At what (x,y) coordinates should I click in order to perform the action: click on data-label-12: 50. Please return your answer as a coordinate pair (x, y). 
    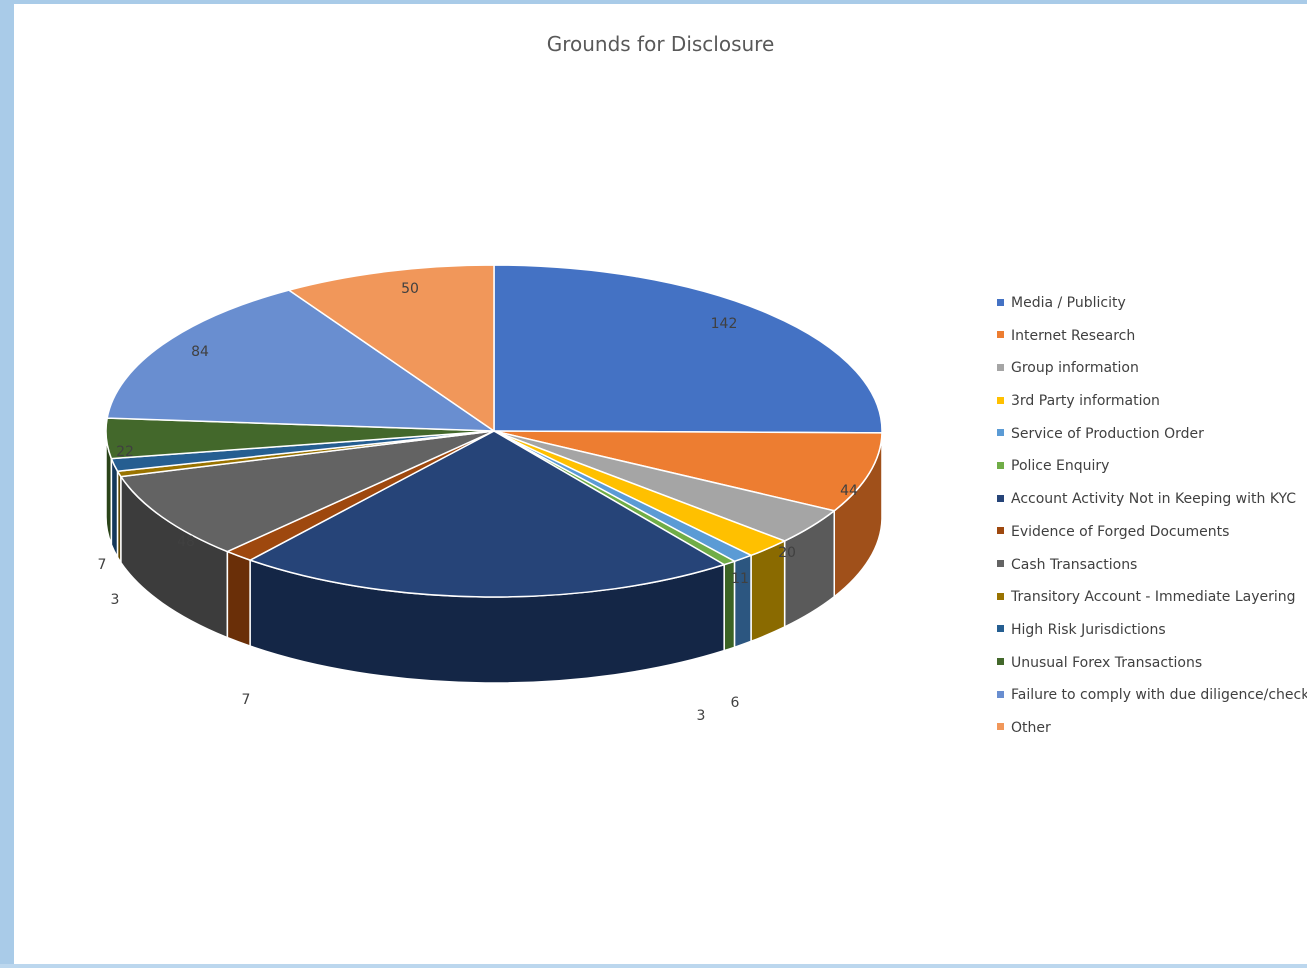
    Looking at the image, I should click on (410, 289).